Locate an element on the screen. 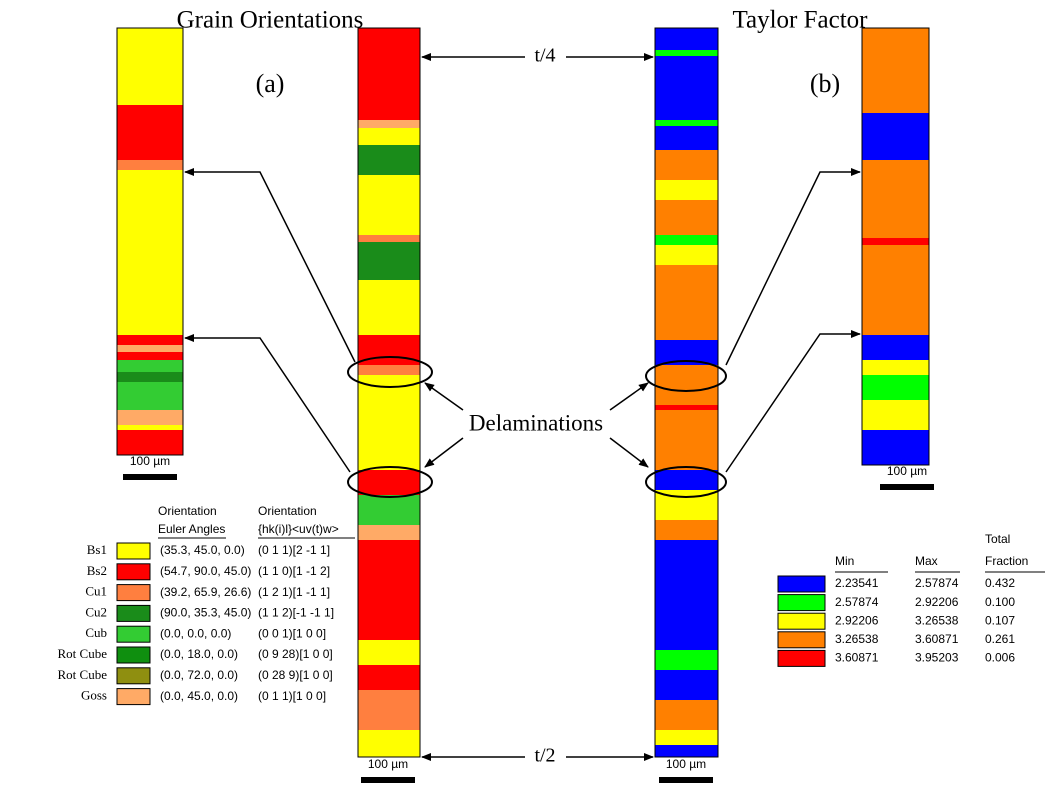  taylor-fraction: 0.100 is located at coordinates (1000, 602).